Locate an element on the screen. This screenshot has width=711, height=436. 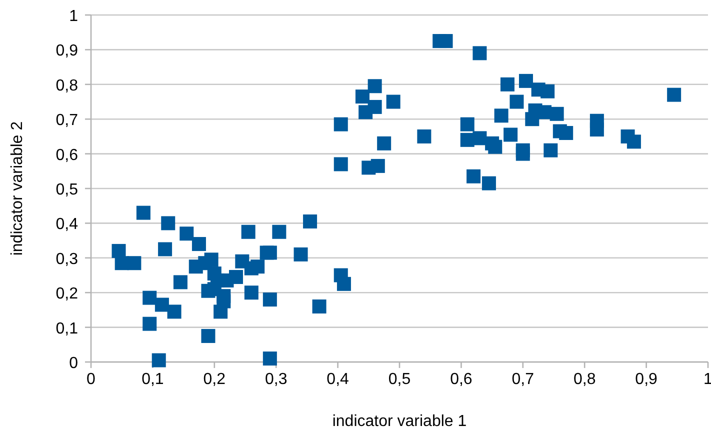
y-tick-label: 0,9 is located at coordinates (67, 51).